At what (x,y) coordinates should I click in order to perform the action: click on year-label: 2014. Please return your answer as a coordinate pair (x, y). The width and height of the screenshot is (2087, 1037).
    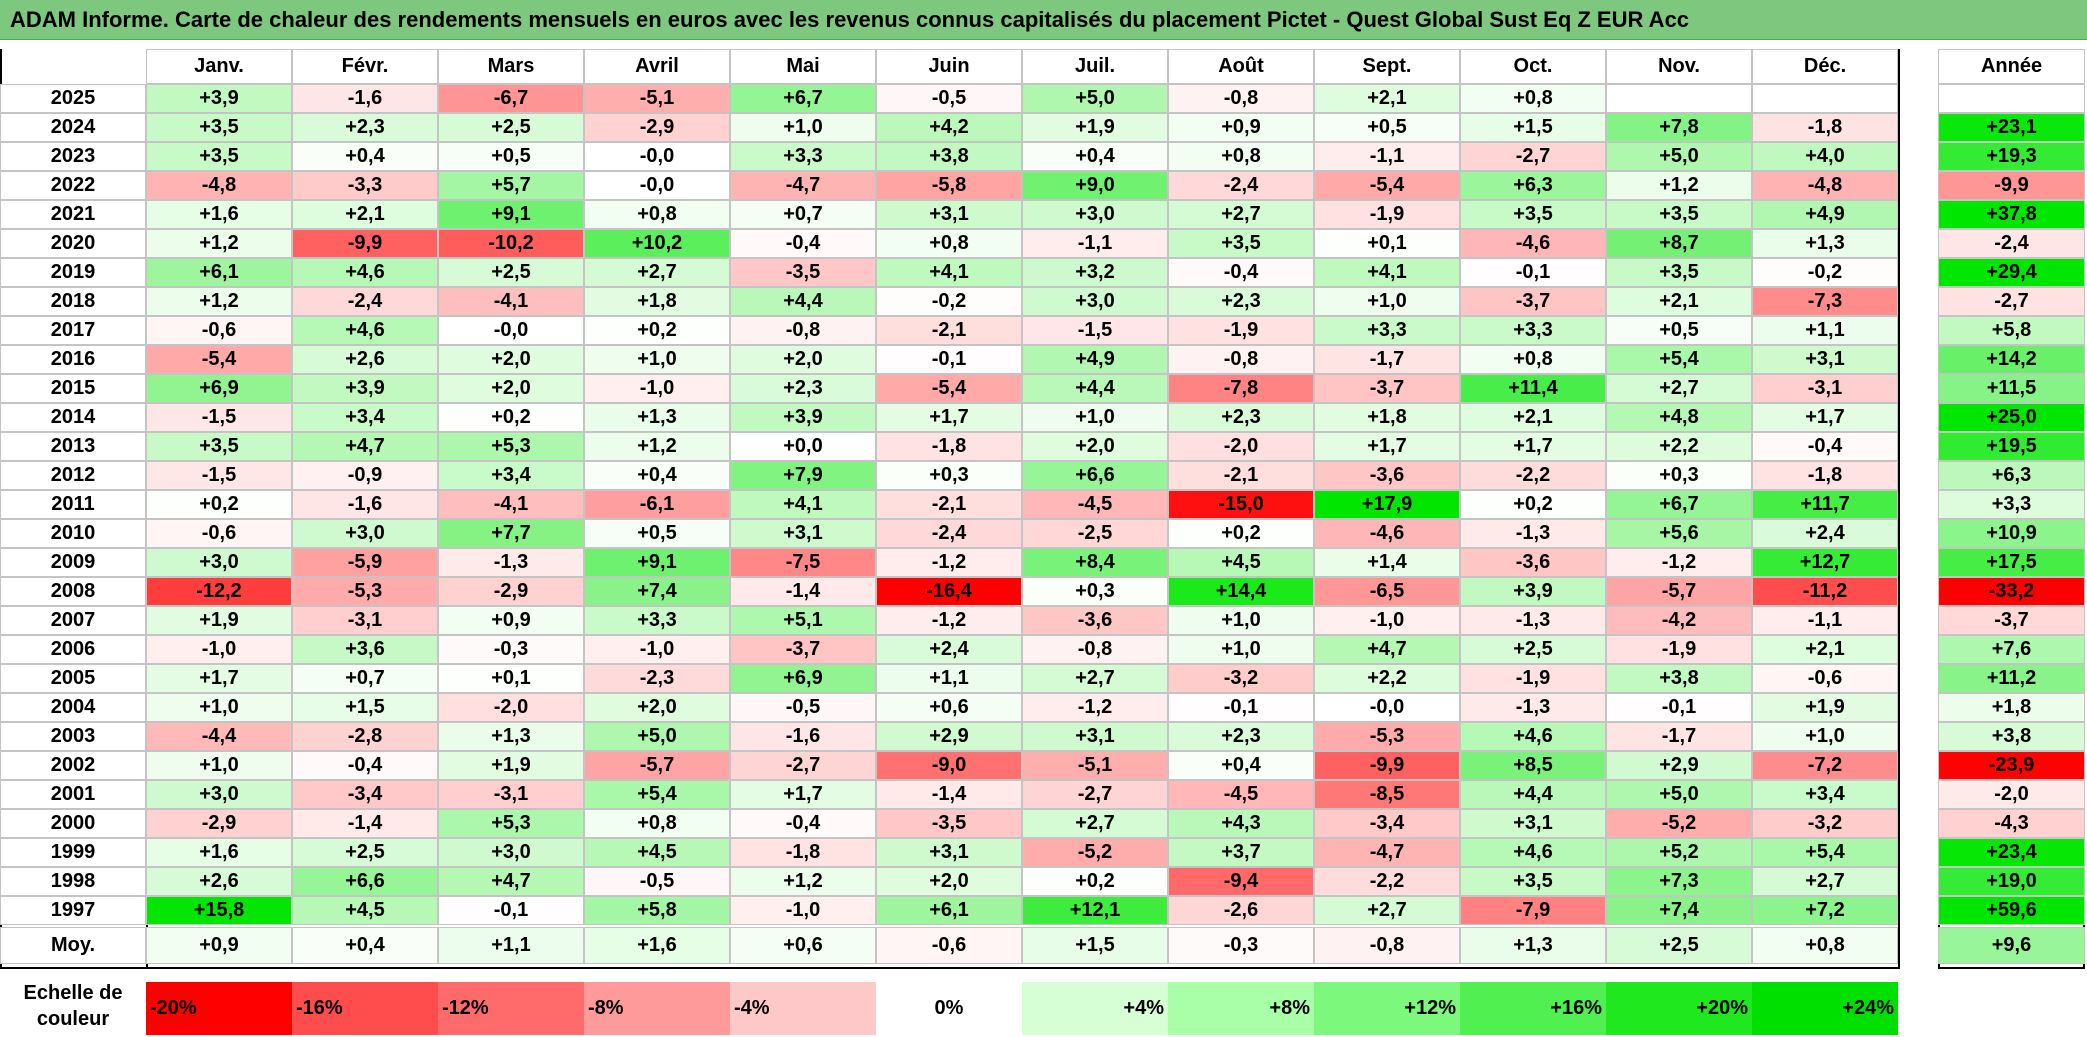
    Looking at the image, I should click on (73, 417).